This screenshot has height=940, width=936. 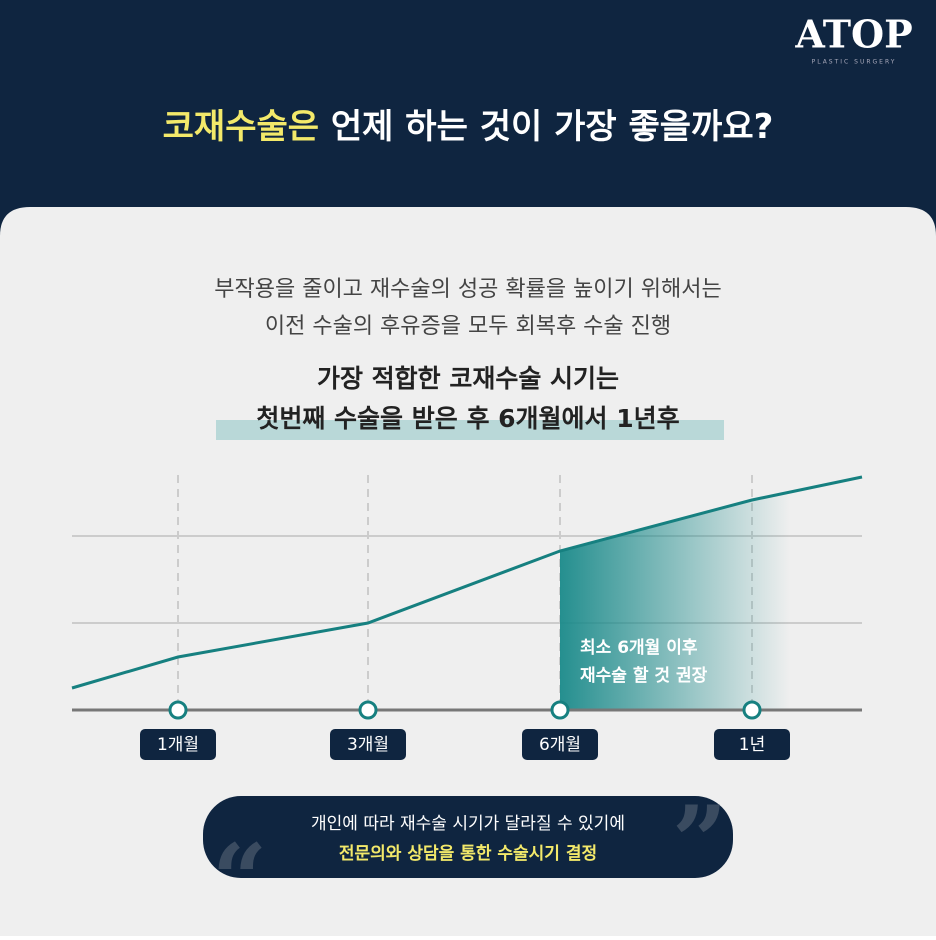 I want to click on emphasis-line: 가장 적합한 코재수술 시기는, so click(x=468, y=378).